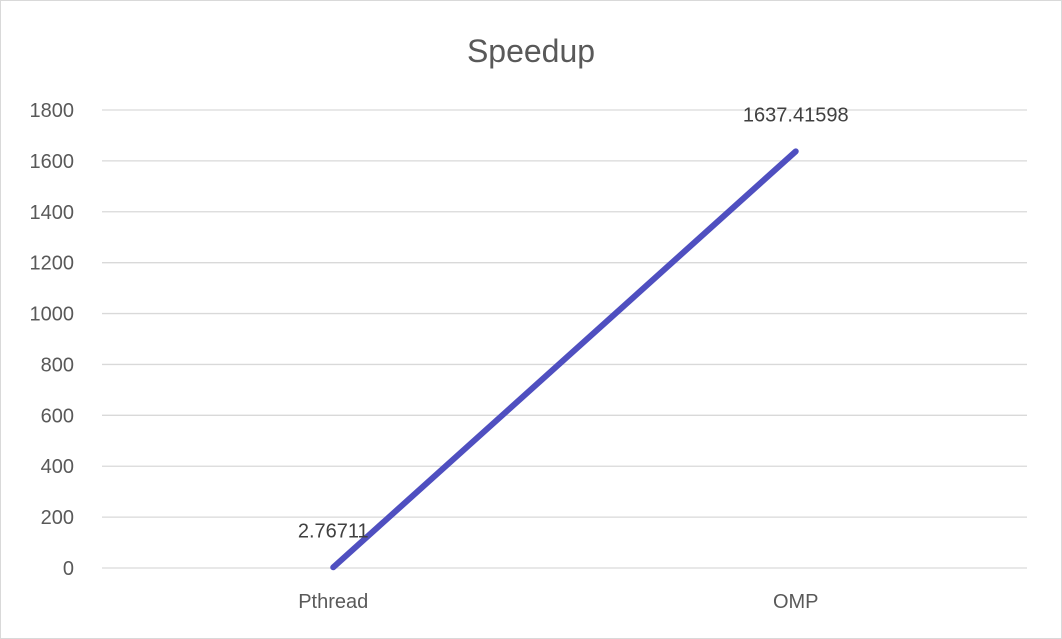 This screenshot has width=1062, height=639. What do you see at coordinates (333, 602) in the screenshot?
I see `x-tick-label-pthread: Pthread` at bounding box center [333, 602].